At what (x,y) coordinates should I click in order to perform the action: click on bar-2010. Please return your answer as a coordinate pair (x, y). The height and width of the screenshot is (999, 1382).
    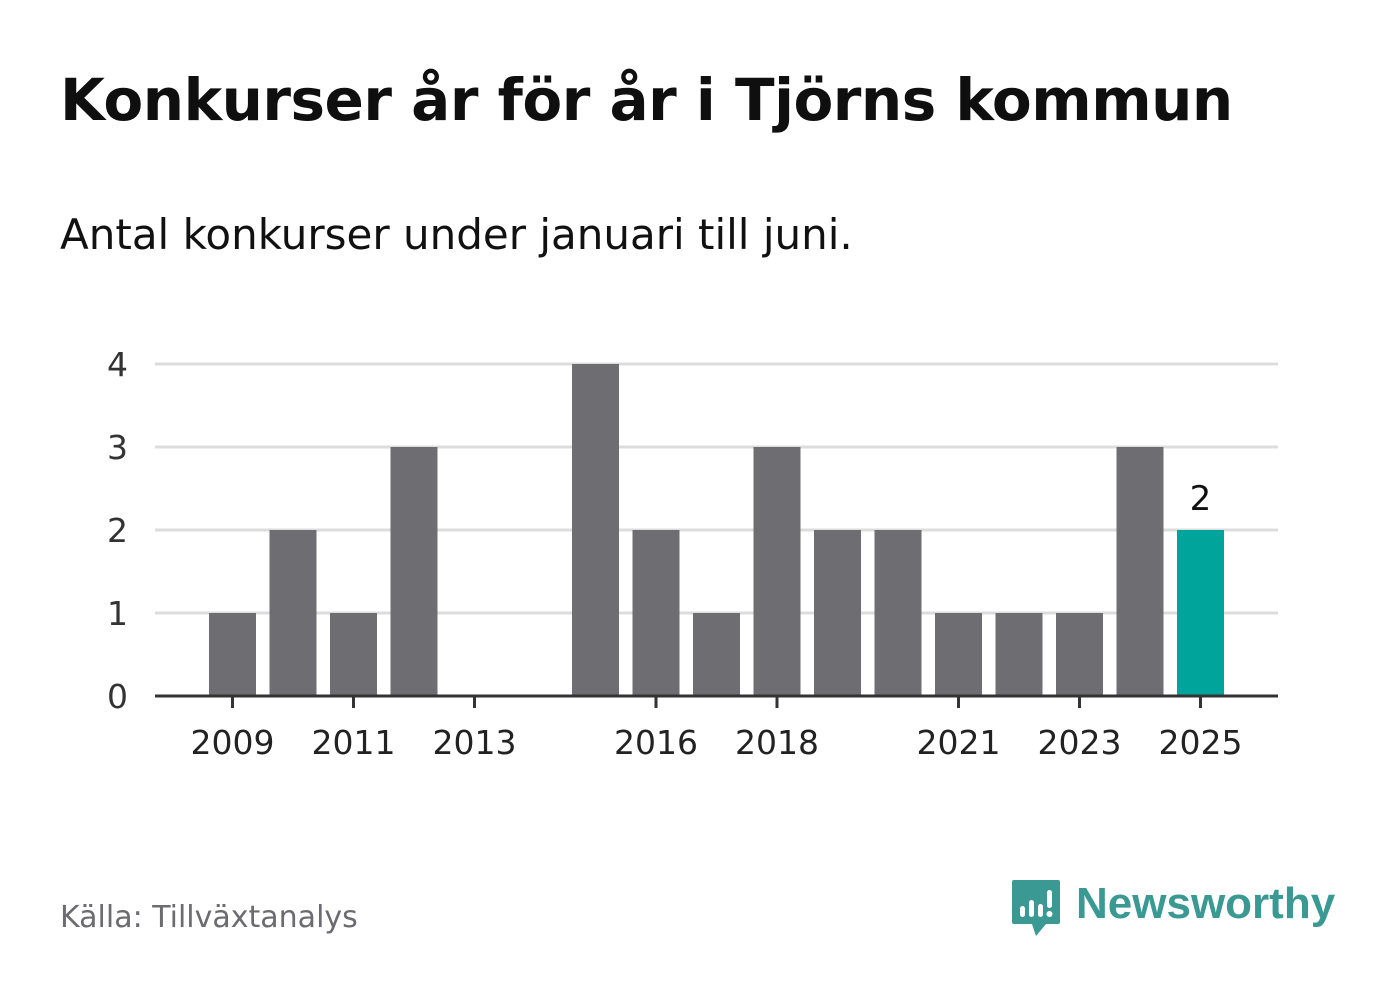
    Looking at the image, I should click on (293, 613).